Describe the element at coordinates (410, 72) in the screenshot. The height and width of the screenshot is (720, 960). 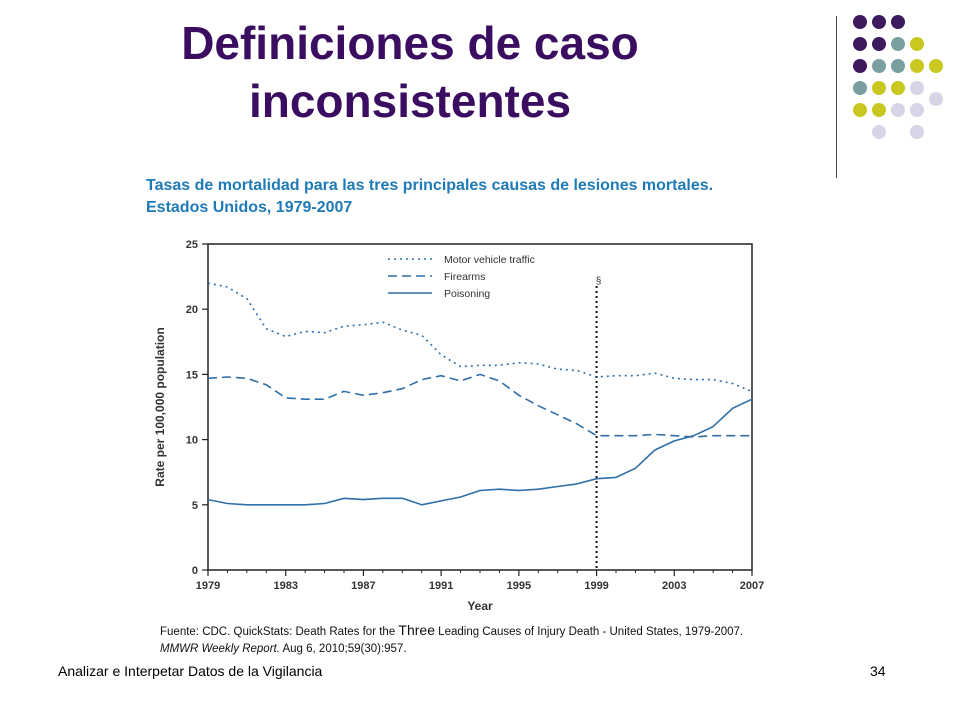
I see `slide-title: Definiciones de caso inconsistentes` at that location.